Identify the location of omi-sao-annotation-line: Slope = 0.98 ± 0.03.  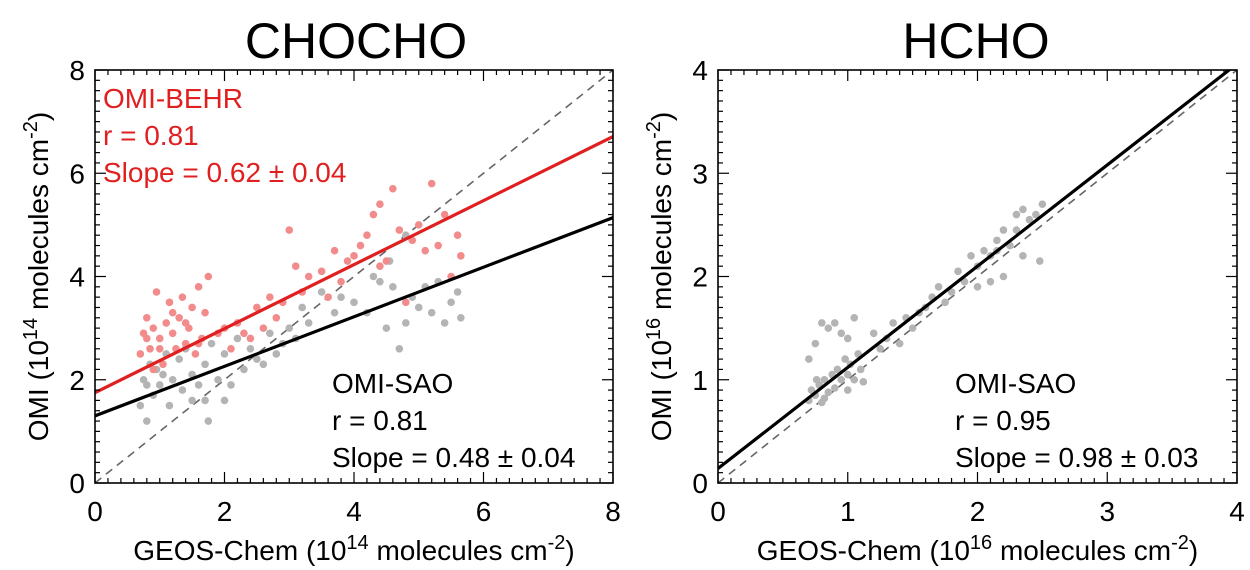
(1076, 457).